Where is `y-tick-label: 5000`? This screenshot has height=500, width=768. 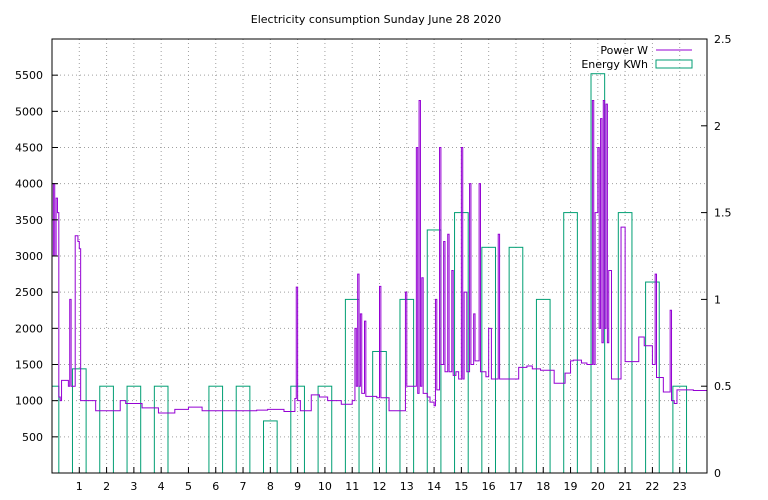 y-tick-label: 5000 is located at coordinates (29, 111).